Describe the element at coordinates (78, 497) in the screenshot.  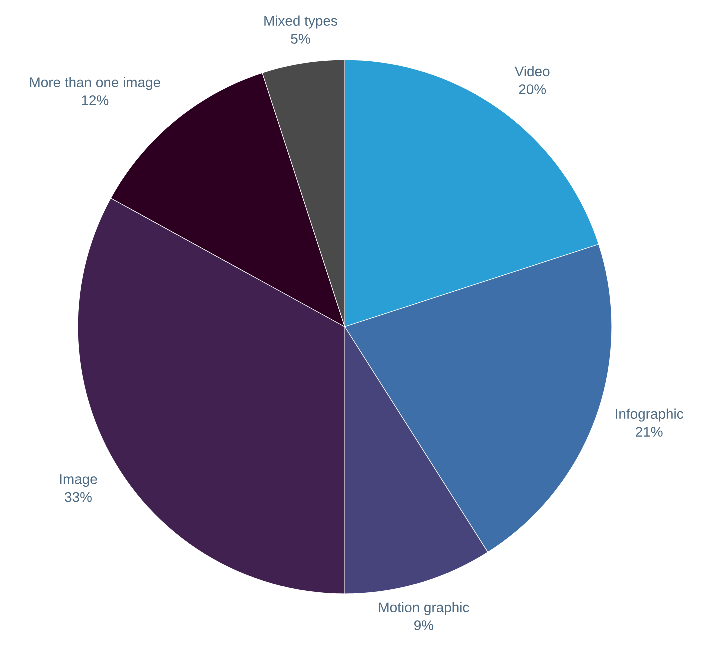
I see `data-label: 33%` at that location.